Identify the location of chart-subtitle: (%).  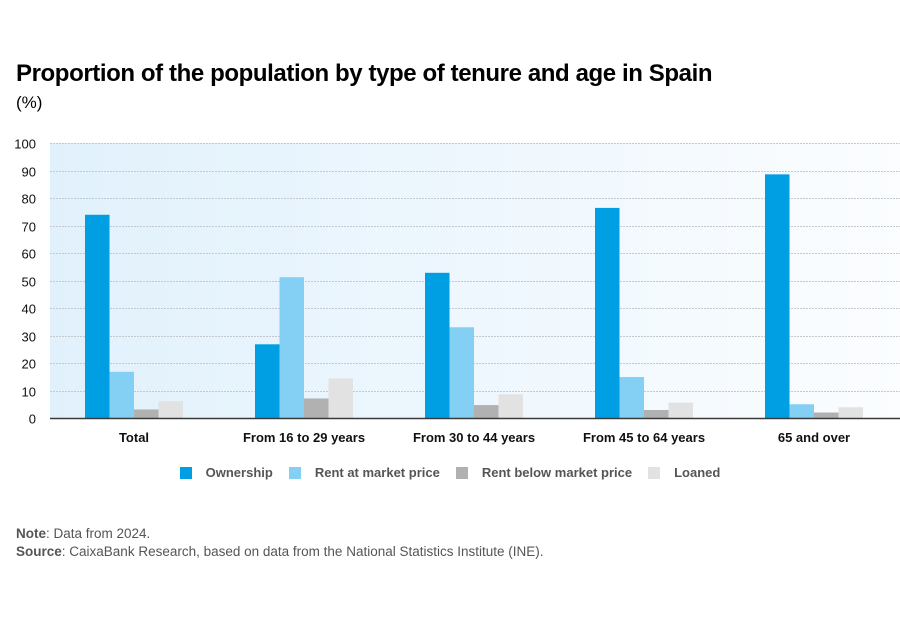
(29, 102).